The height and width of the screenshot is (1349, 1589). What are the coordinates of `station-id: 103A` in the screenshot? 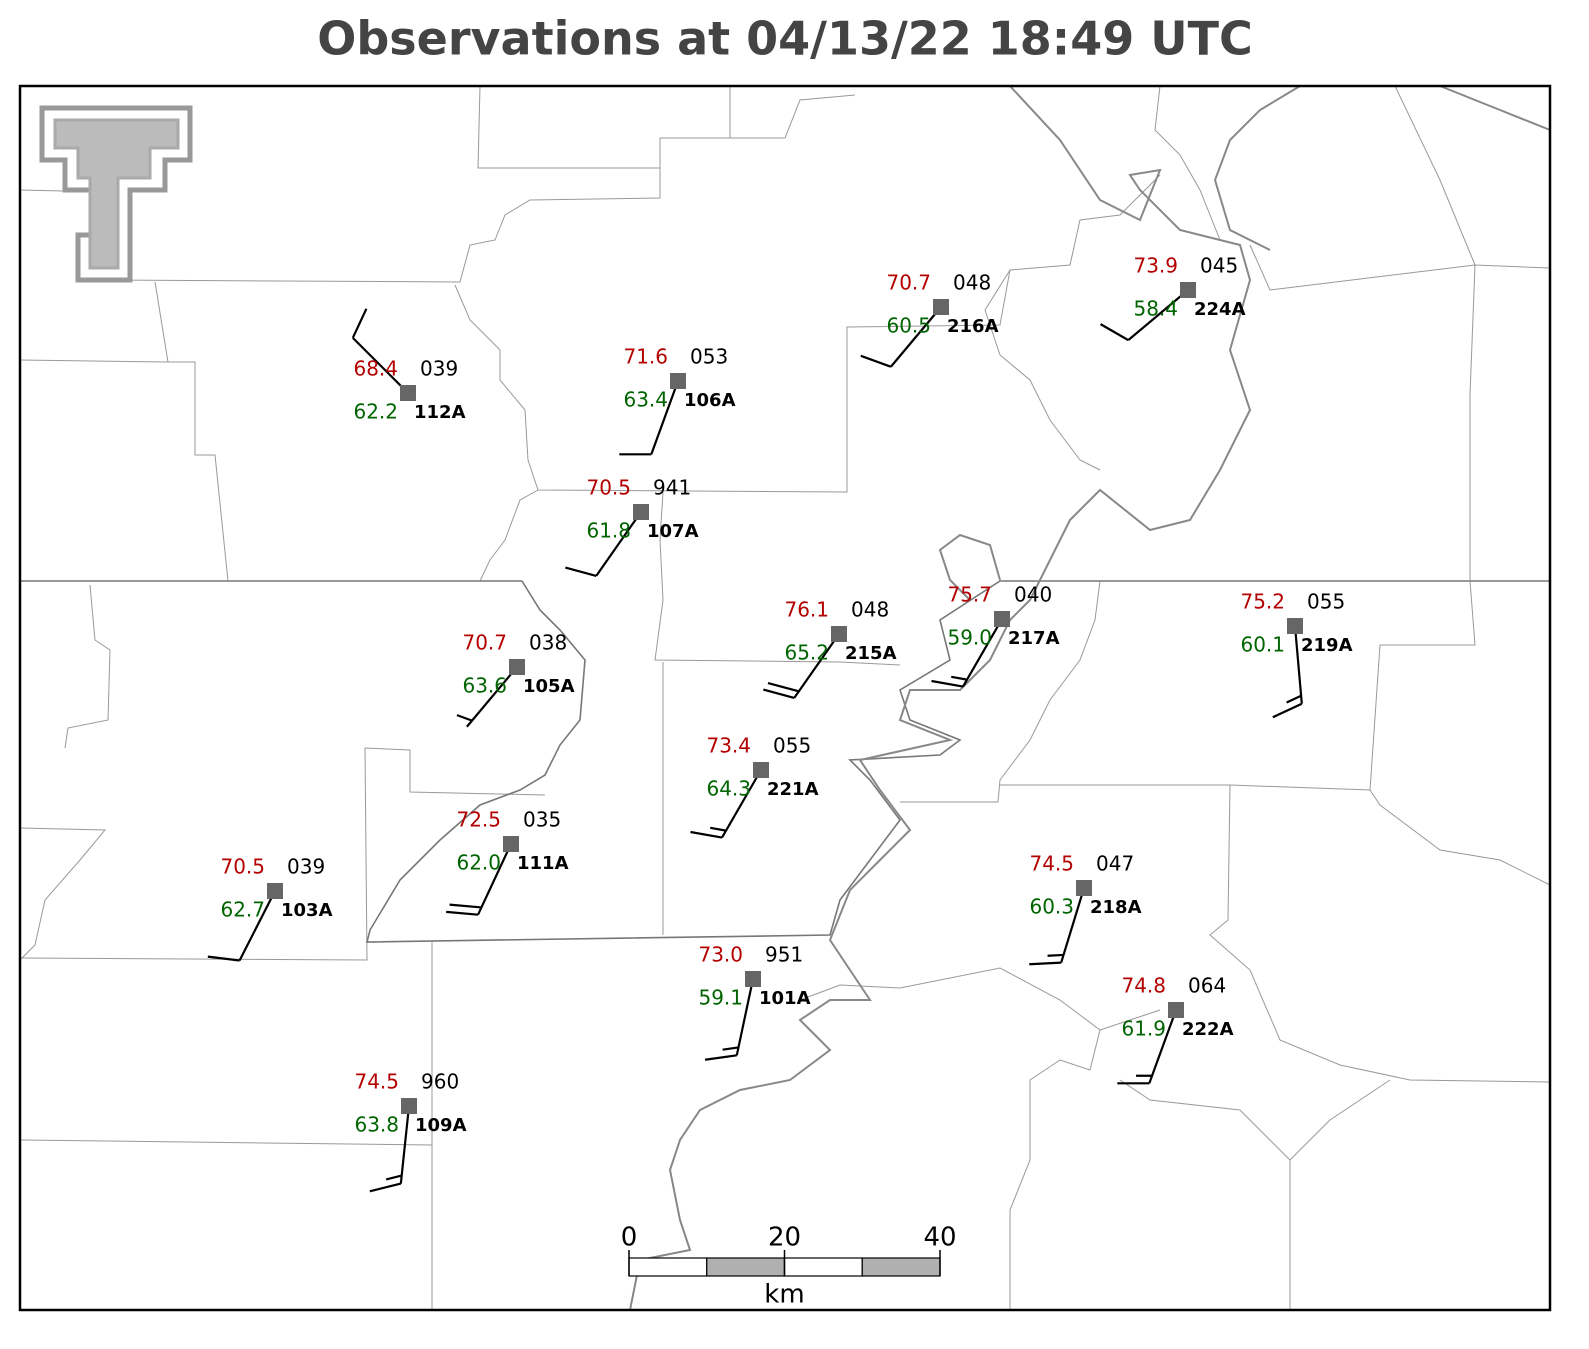 It's located at (307, 910).